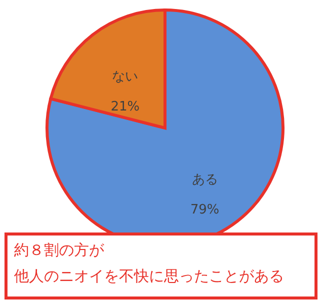  Describe the element at coordinates (205, 210) in the screenshot. I see `data-label: 79%` at that location.